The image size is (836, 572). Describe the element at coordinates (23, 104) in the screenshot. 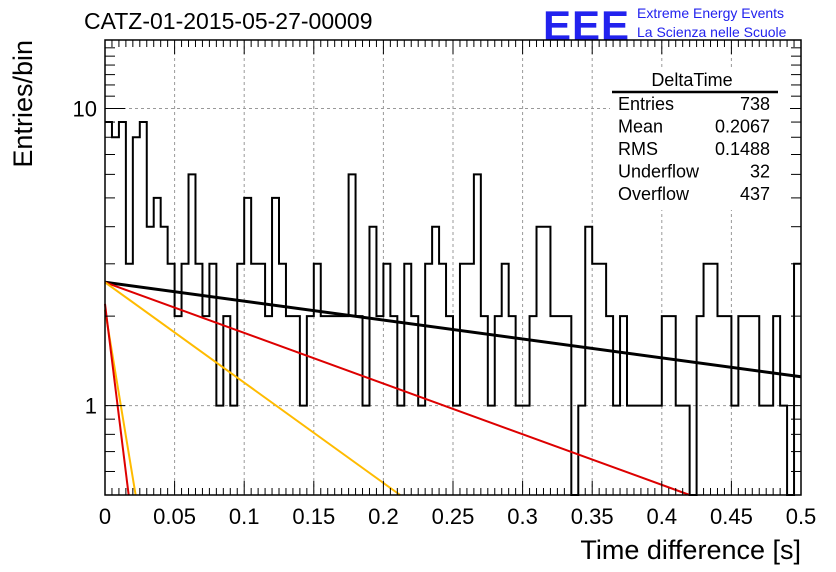

I see `y-axis-label: Entries/bin` at that location.